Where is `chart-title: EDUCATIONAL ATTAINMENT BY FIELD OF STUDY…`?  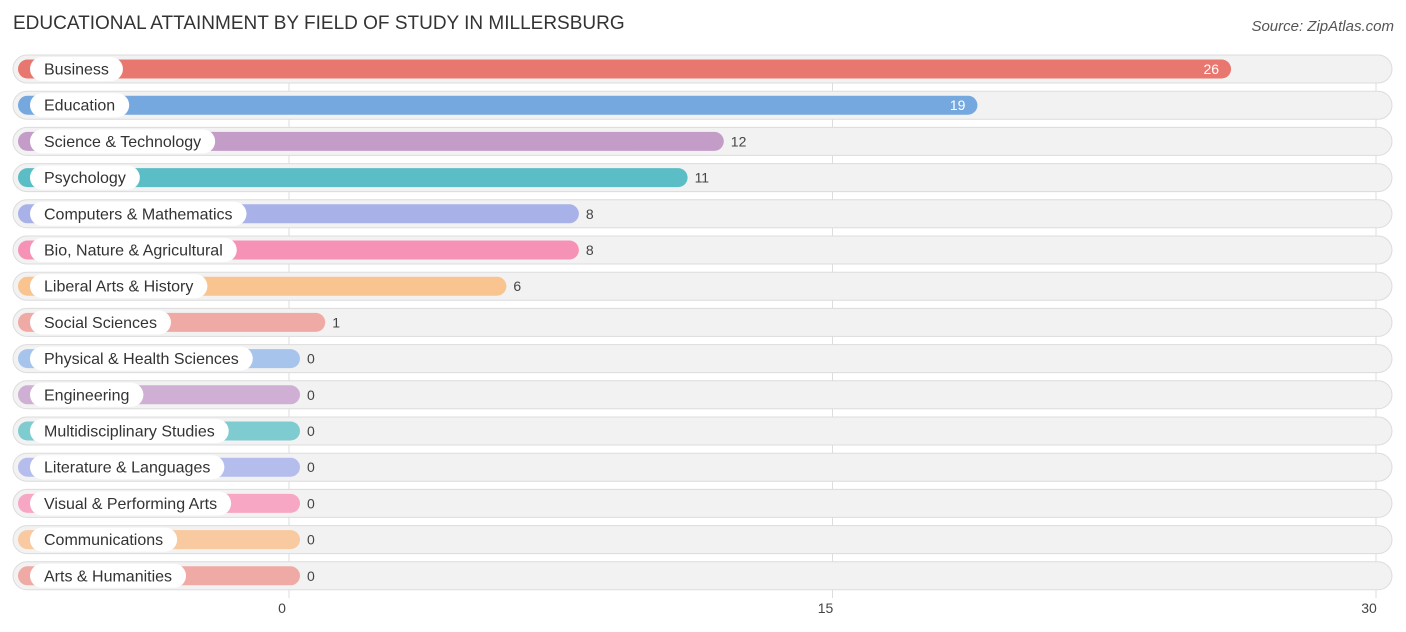 chart-title: EDUCATIONAL ATTAINMENT BY FIELD OF STUDY… is located at coordinates (319, 23).